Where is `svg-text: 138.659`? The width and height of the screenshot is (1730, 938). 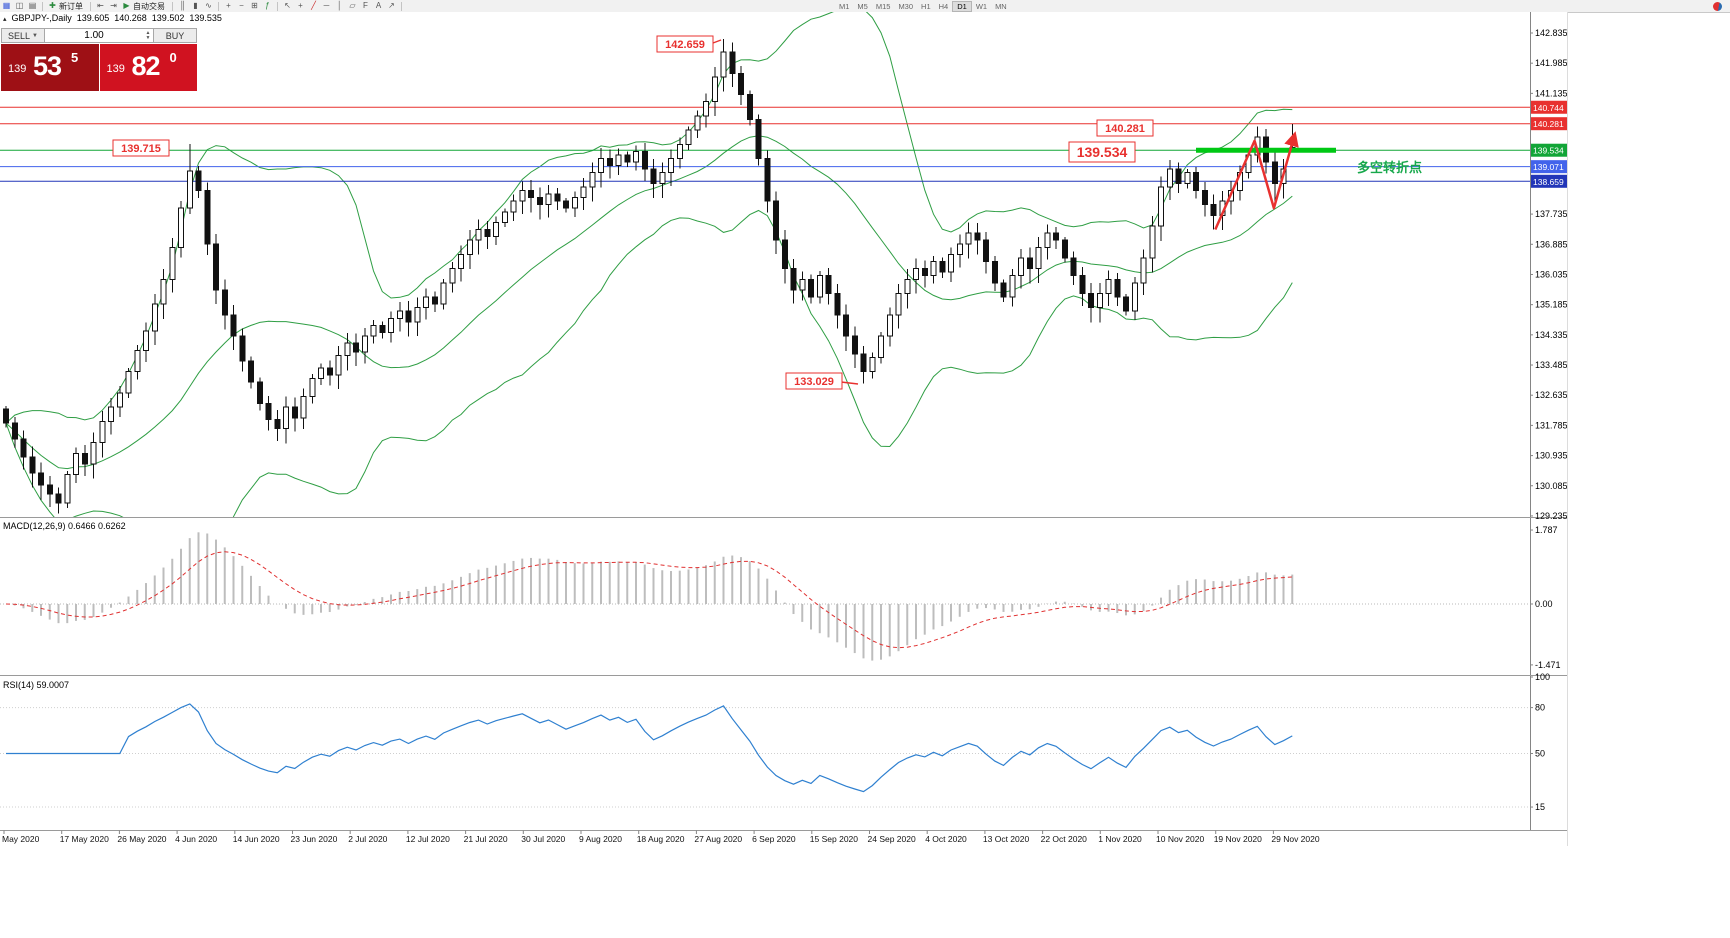 svg-text: 138.659 is located at coordinates (1548, 182).